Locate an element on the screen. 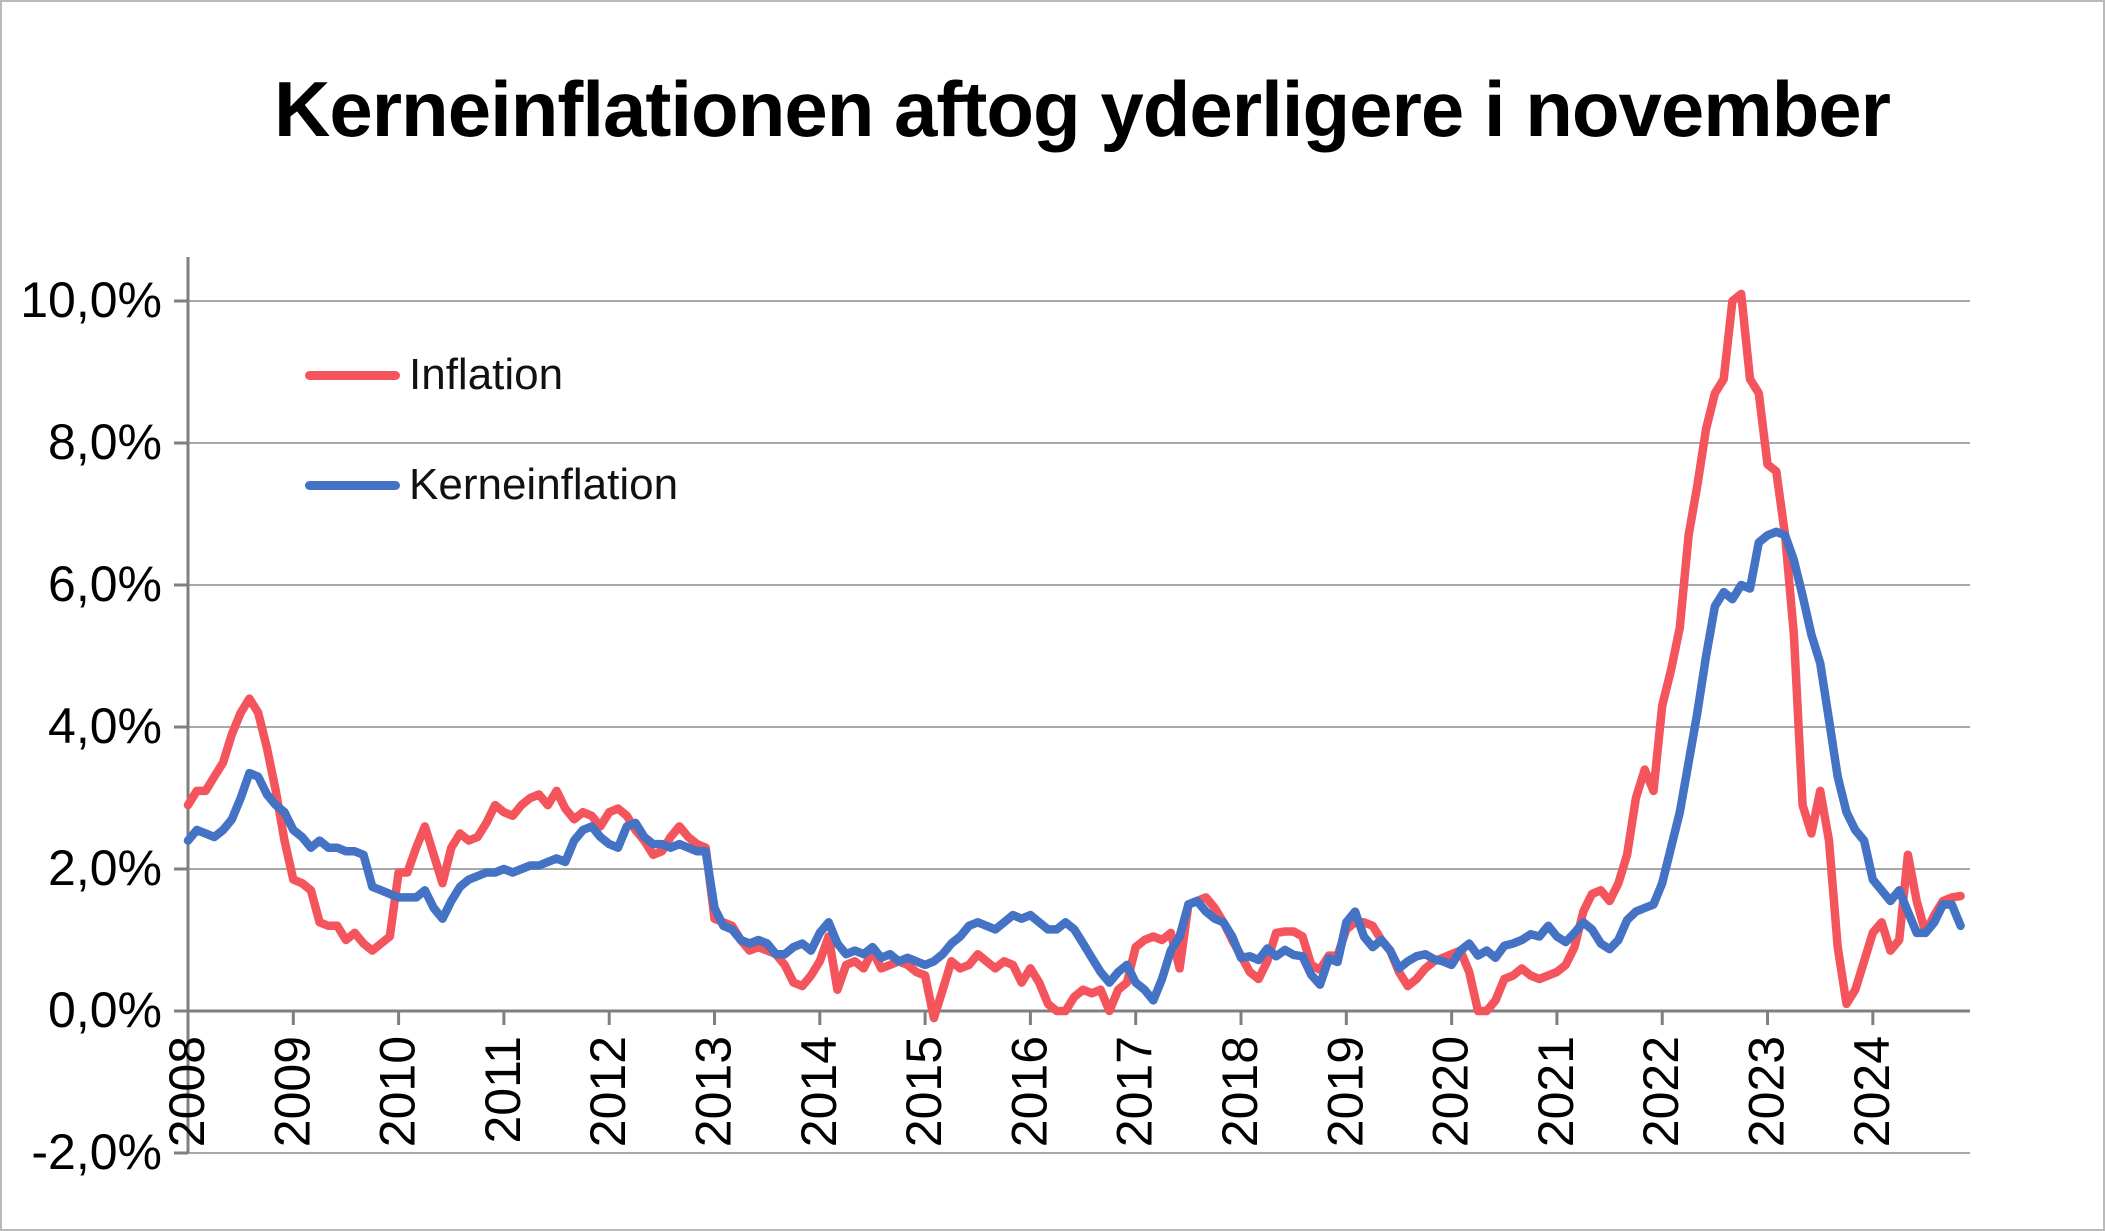  x-tick-label-2013: 2013 is located at coordinates (714, 1091).